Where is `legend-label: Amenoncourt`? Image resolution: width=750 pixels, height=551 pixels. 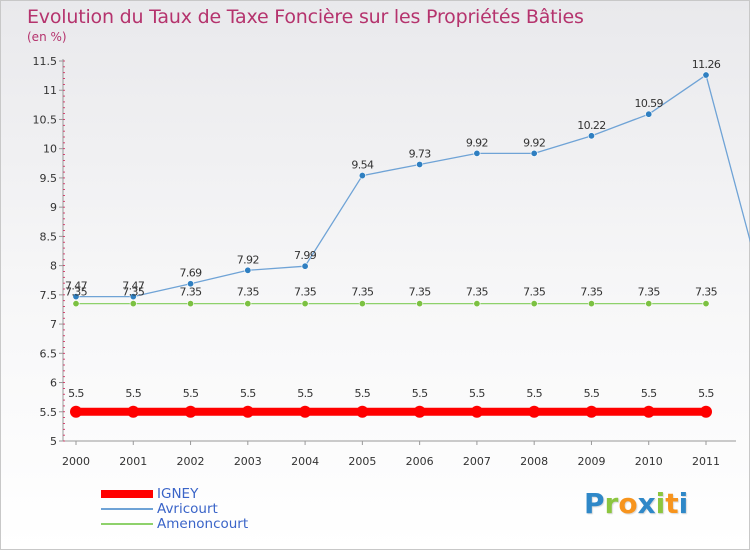 legend-label: Amenoncourt is located at coordinates (203, 523).